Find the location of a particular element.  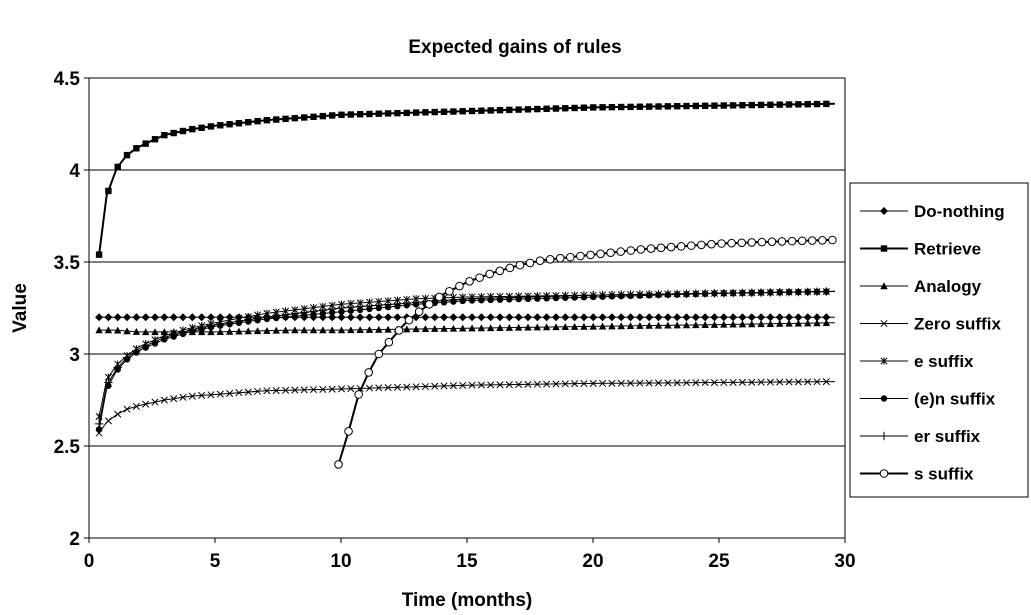

legend-label: Zero suffix is located at coordinates (957, 324).